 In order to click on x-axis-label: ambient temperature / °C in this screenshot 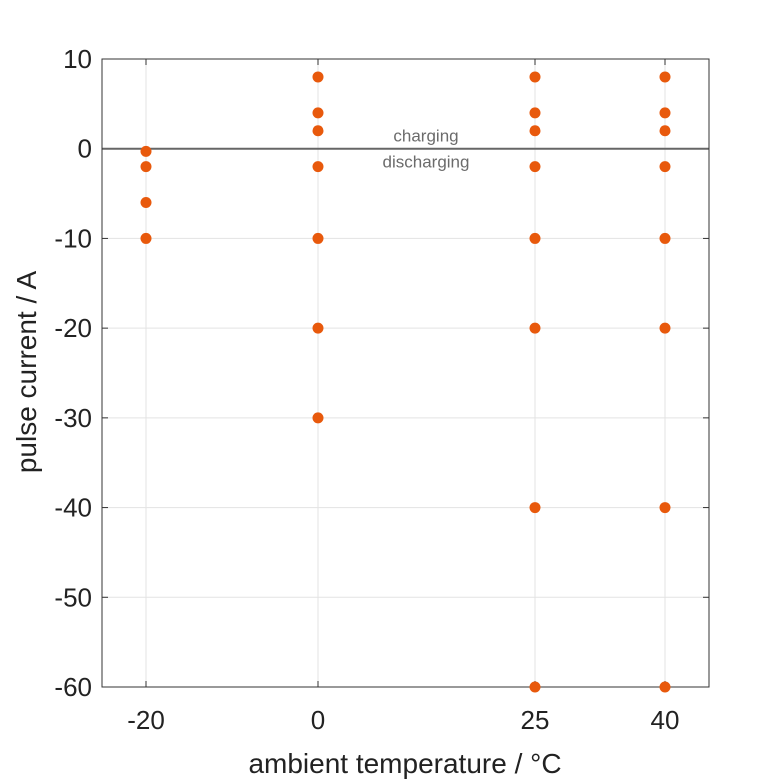, I will do `click(404, 763)`.